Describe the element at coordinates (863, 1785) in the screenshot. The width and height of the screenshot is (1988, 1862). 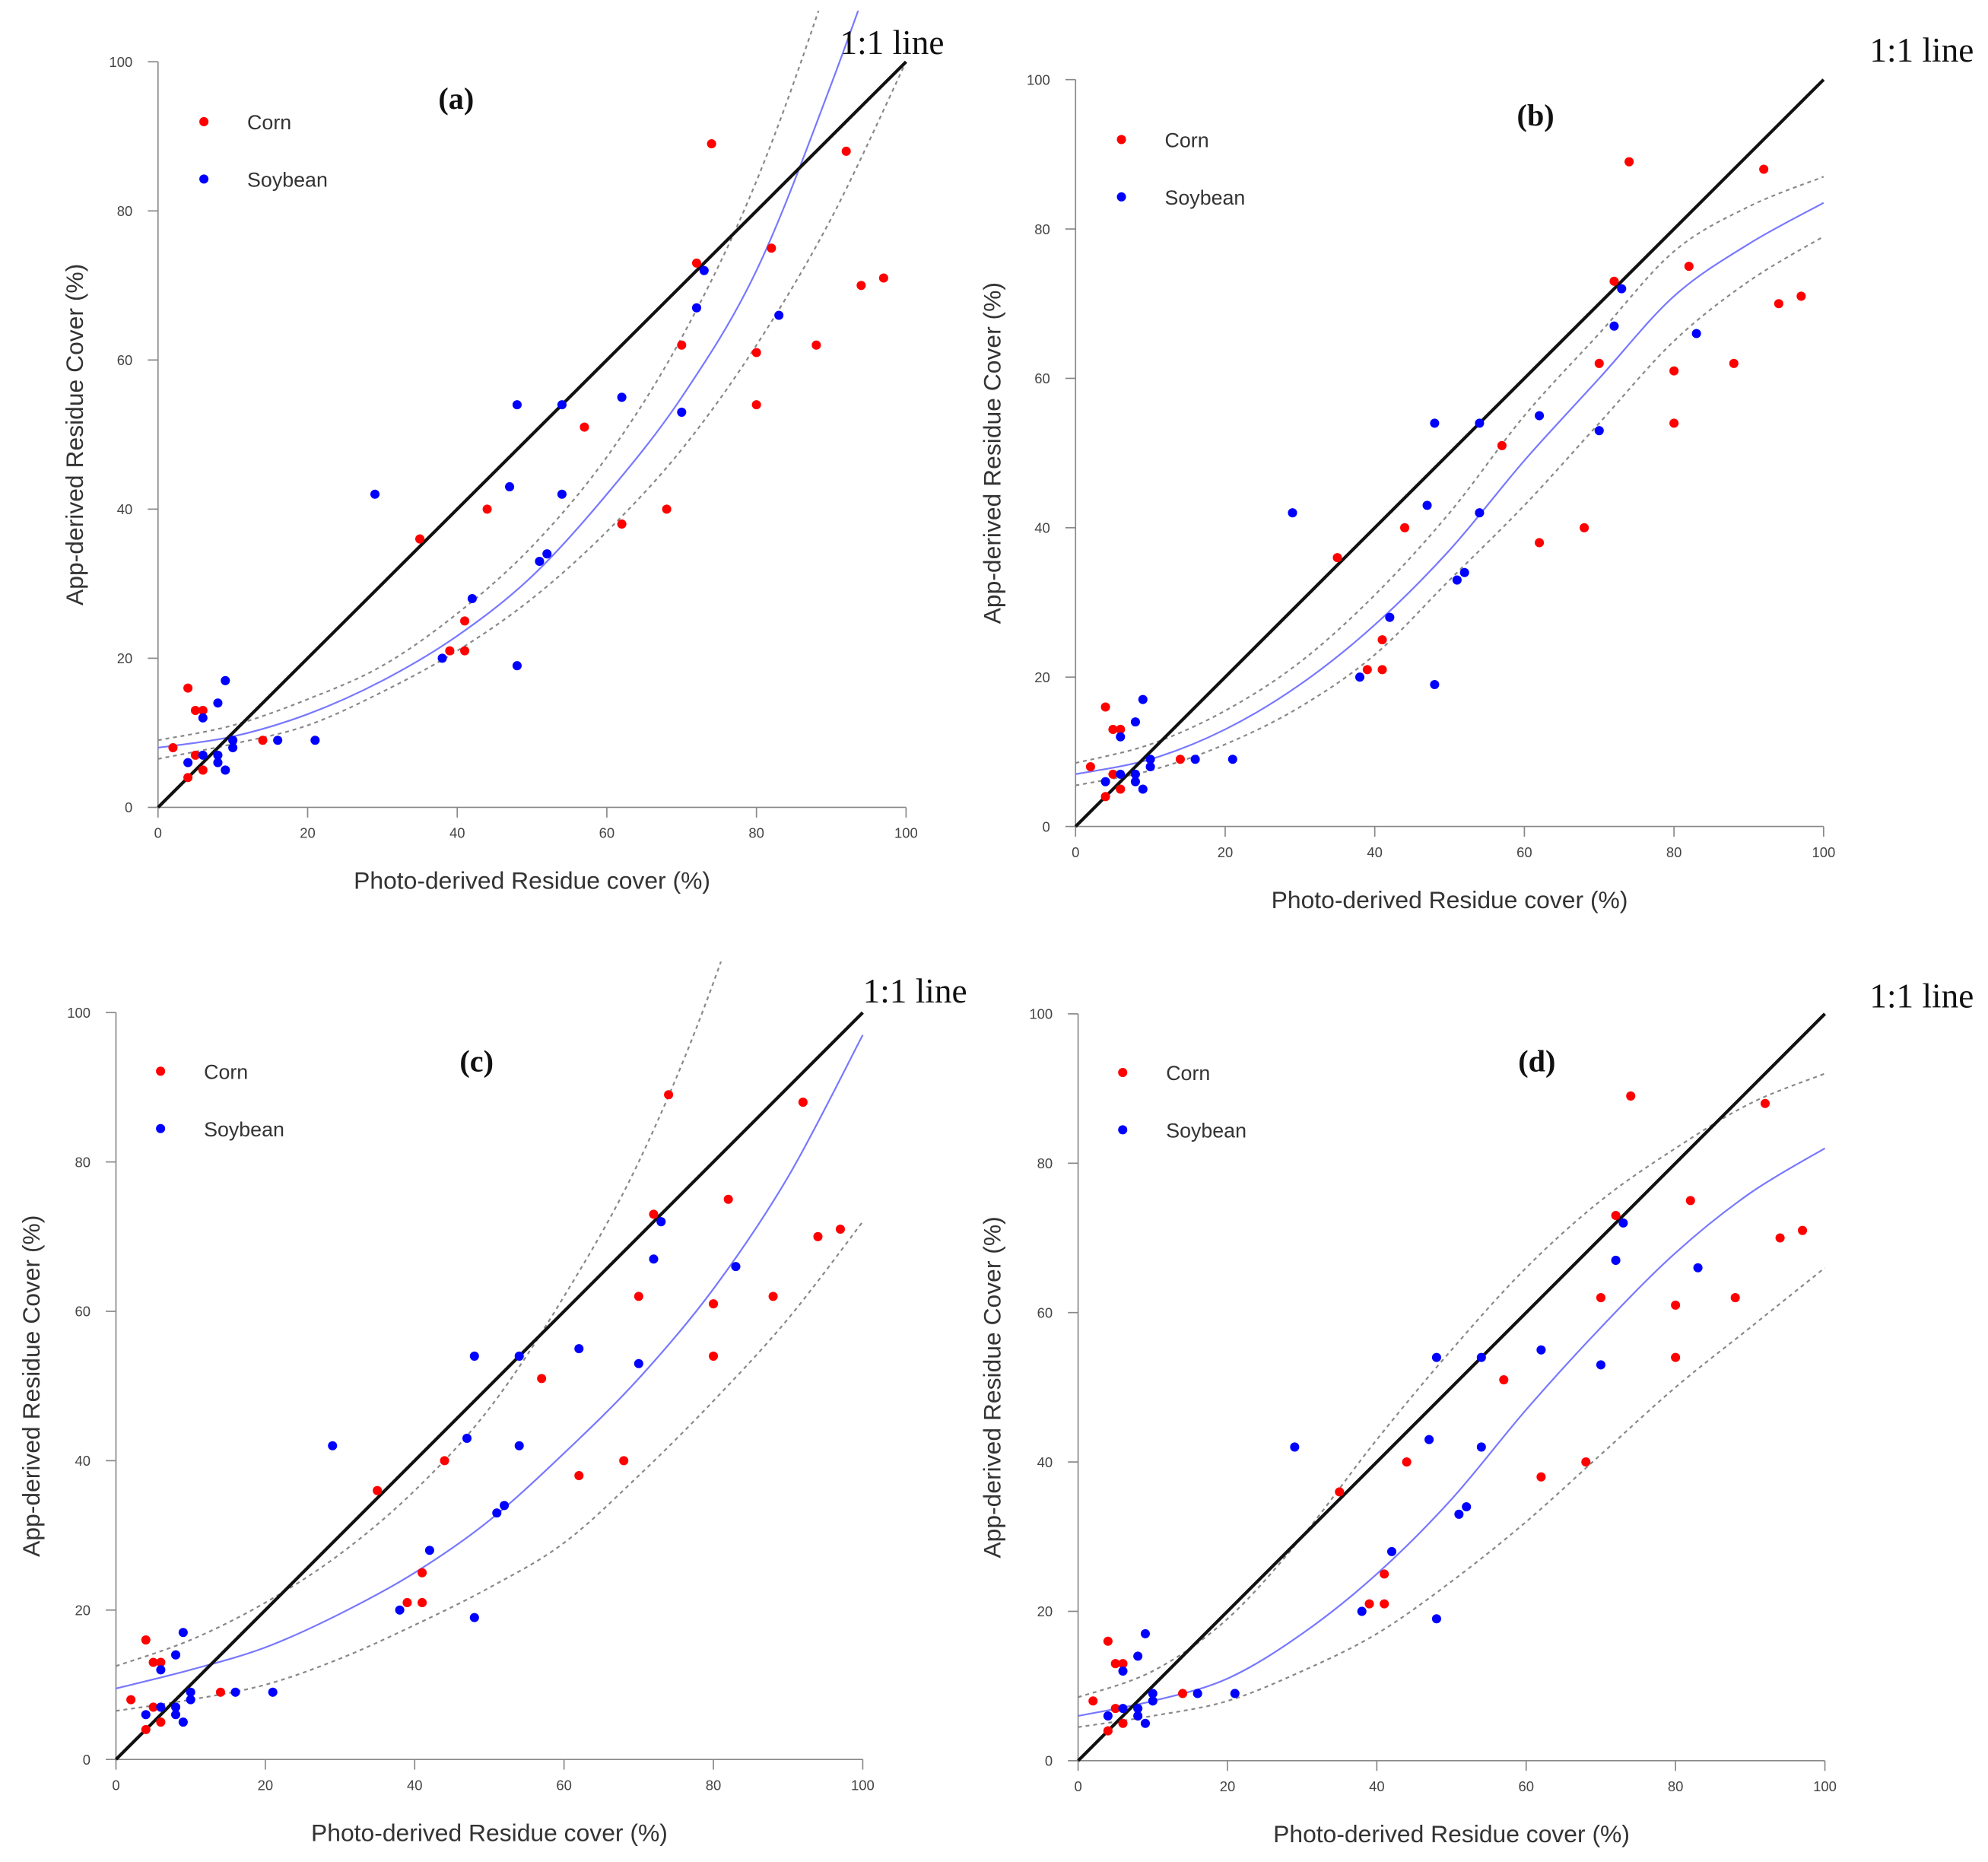
I see `x-tick-label: 100` at that location.